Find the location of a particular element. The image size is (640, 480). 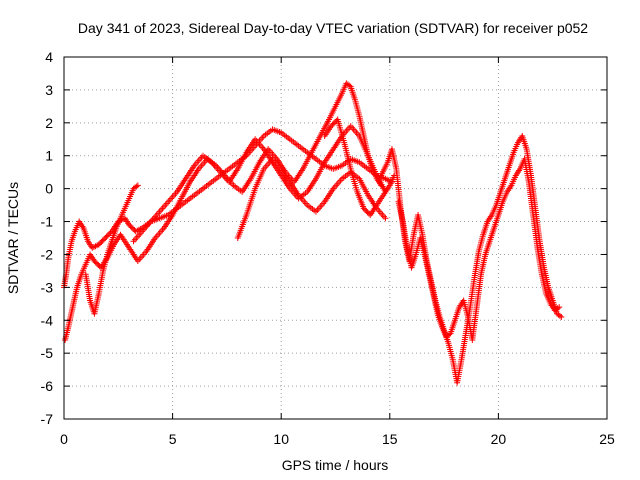

y-tick-label: 3 is located at coordinates (49, 90).